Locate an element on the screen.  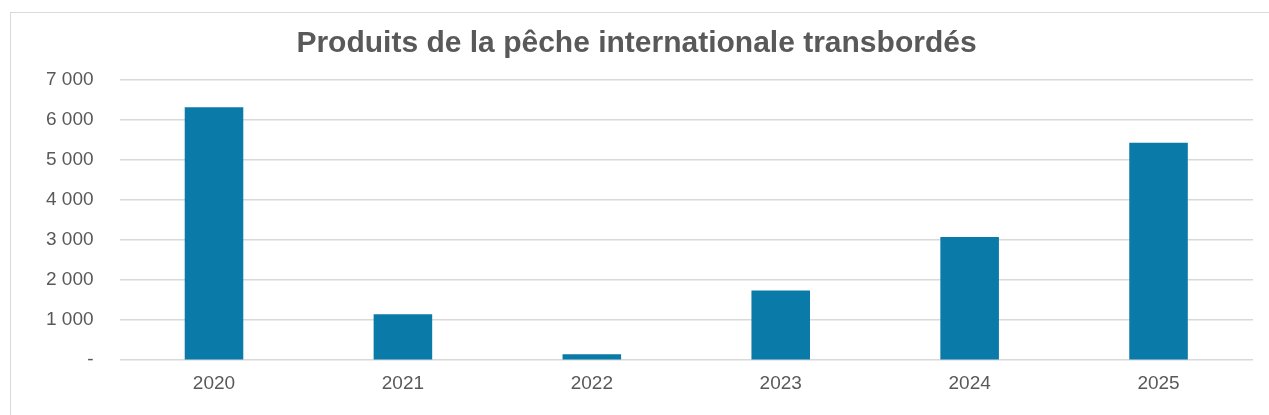
x-tick-label: 2022 is located at coordinates (591, 382).